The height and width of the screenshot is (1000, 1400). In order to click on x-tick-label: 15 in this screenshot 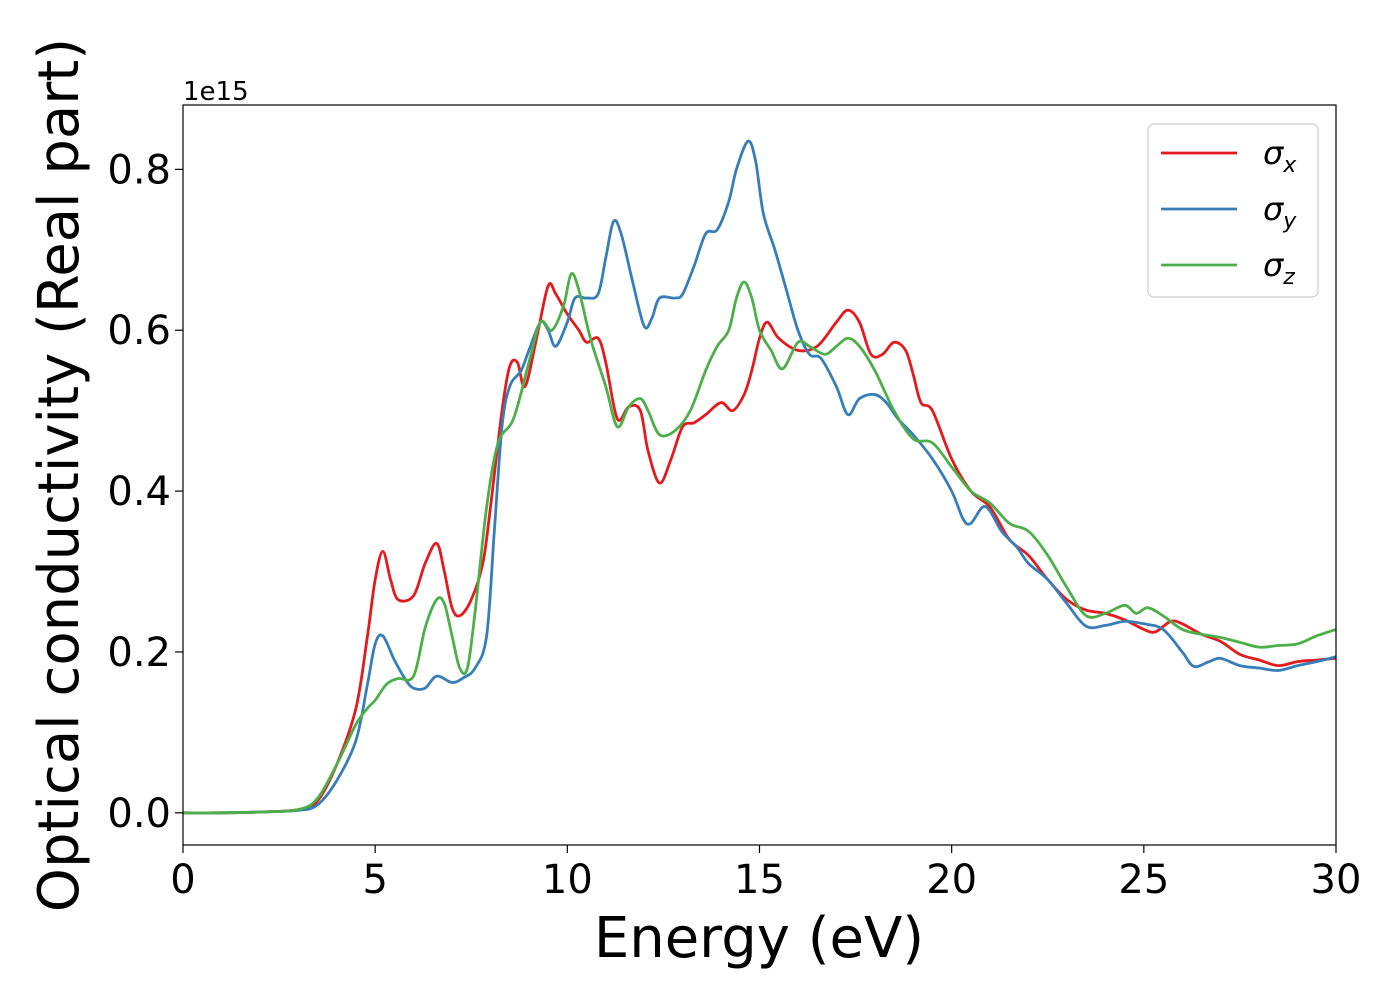, I will do `click(759, 880)`.